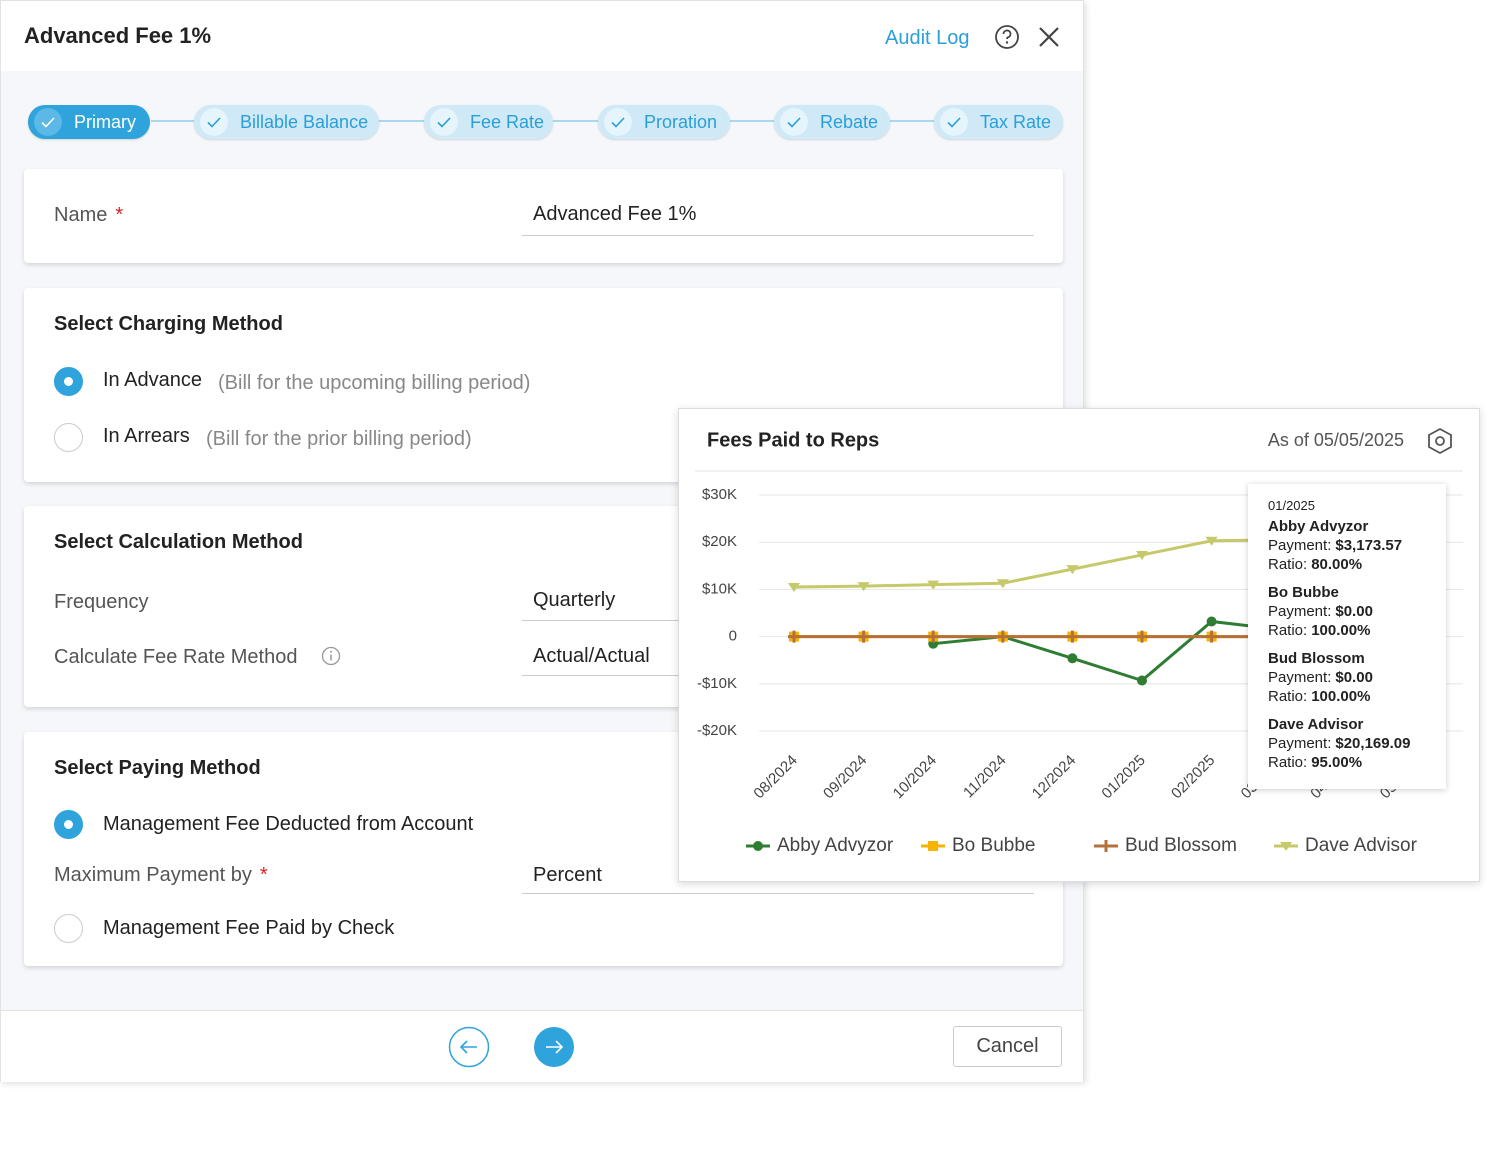  Describe the element at coordinates (1181, 845) in the screenshot. I see `legend-label: Bud Blossom` at that location.